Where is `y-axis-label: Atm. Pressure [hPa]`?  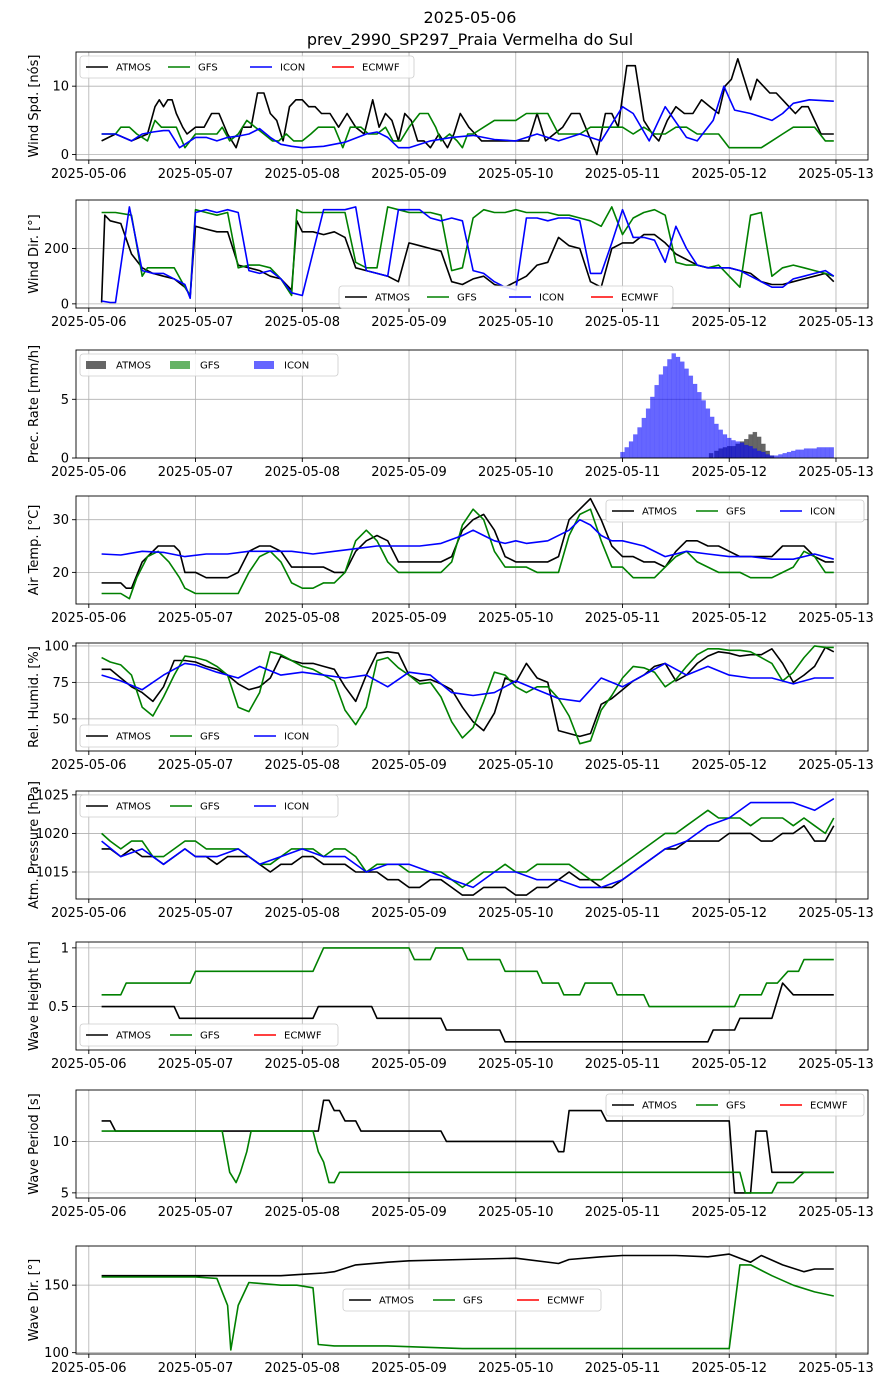
y-axis-label: Atm. Pressure [hPa] is located at coordinates (34, 845).